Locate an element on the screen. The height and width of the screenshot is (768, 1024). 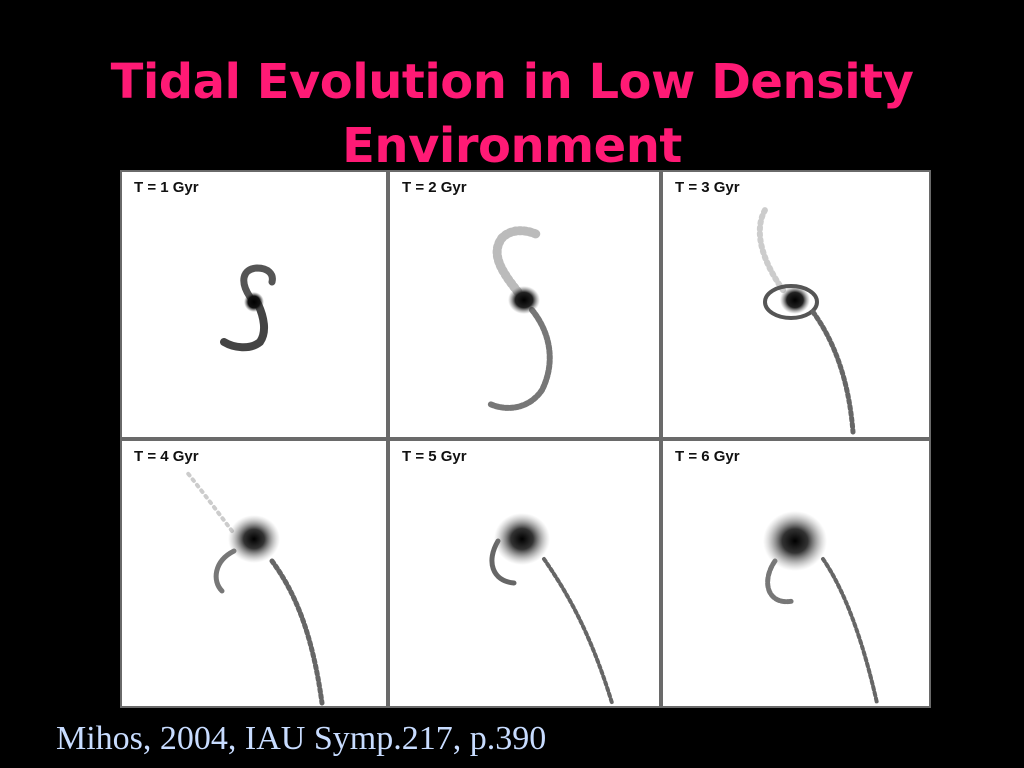
galaxy-snapshot-t4 is located at coordinates (254, 587).